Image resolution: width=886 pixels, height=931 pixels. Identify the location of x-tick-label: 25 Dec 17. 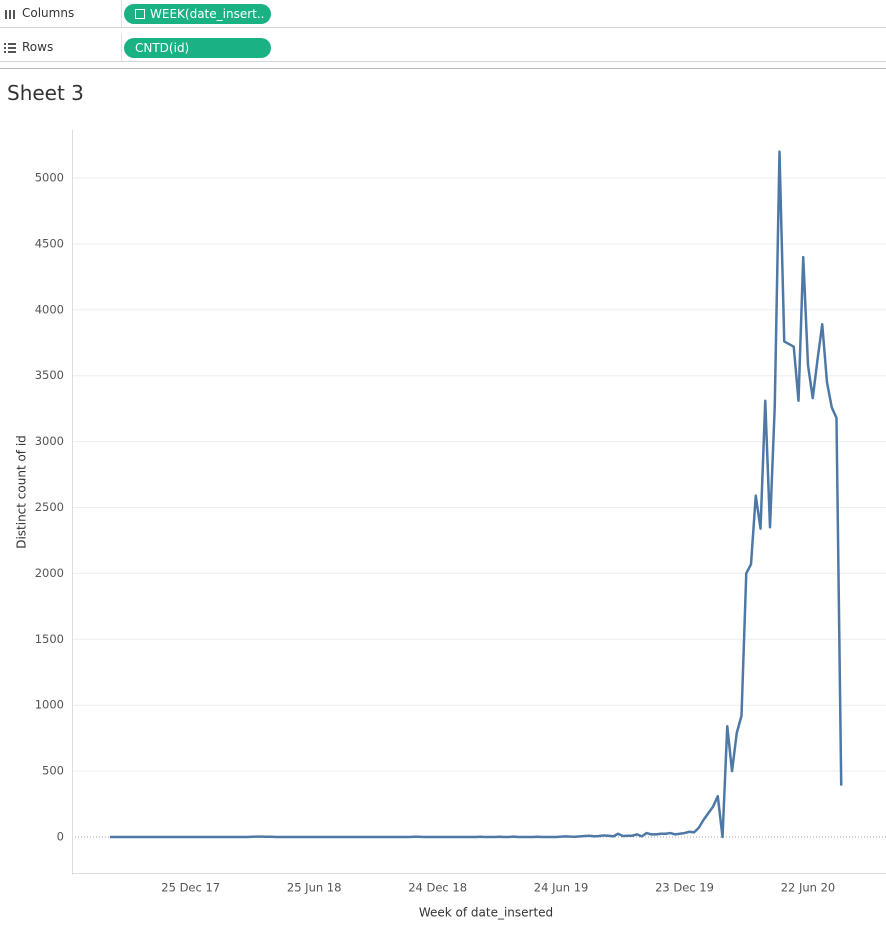
(190, 888).